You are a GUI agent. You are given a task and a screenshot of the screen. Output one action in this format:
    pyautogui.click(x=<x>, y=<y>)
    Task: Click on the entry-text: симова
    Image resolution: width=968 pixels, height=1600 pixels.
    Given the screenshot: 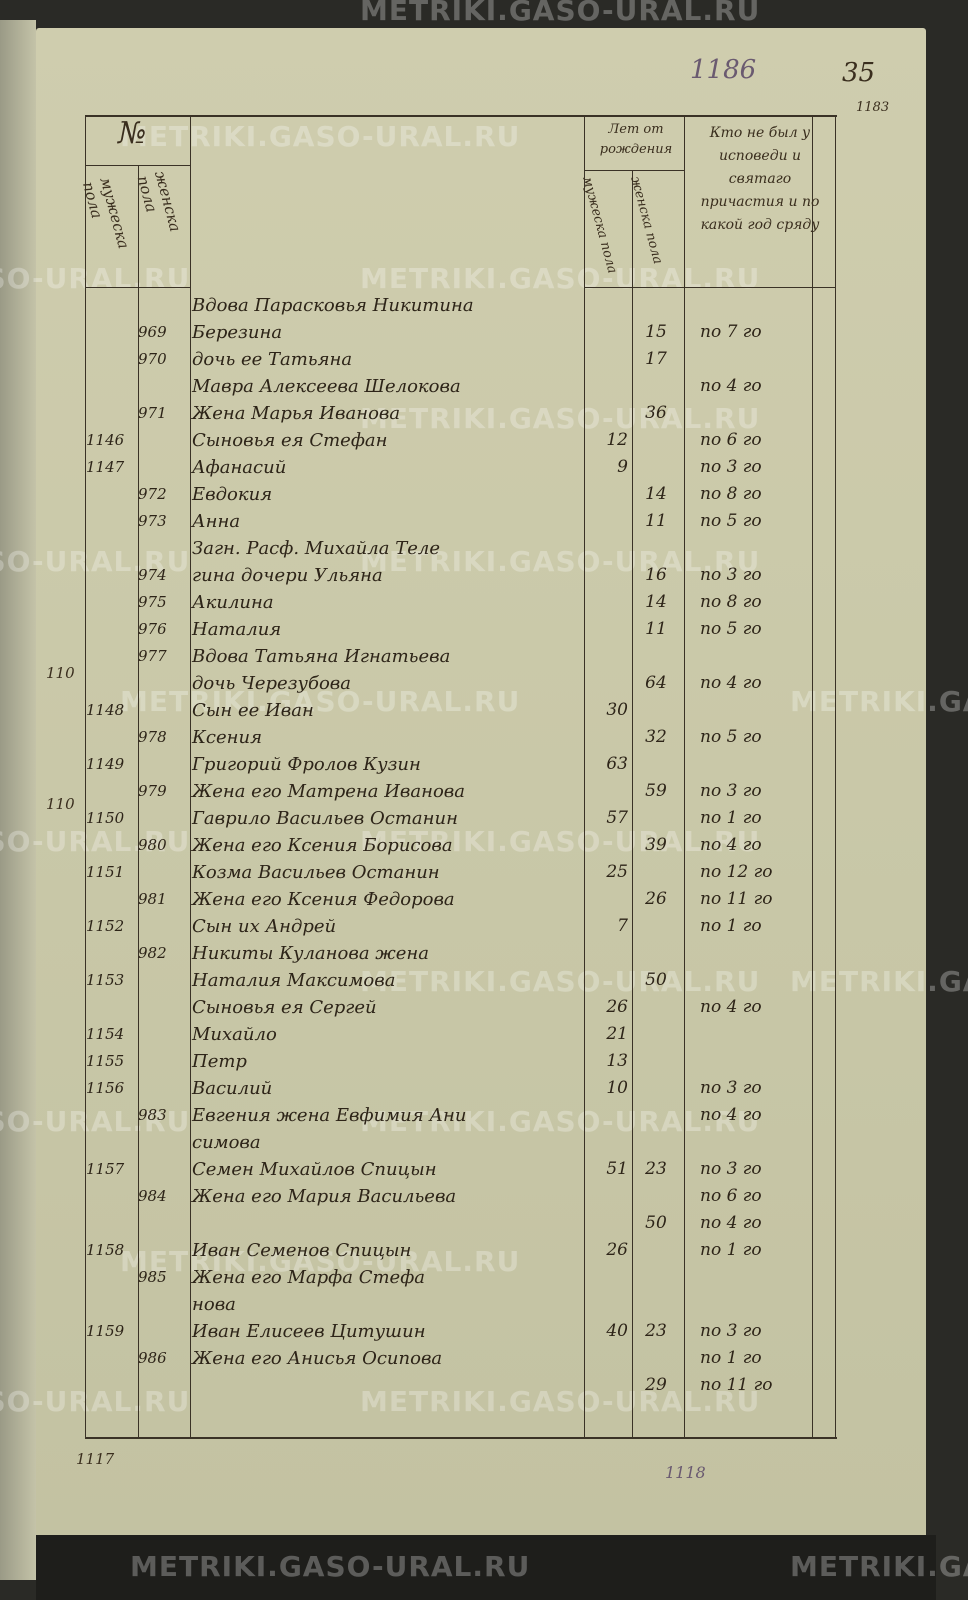 What is the action you would take?
    pyautogui.click(x=226, y=1142)
    